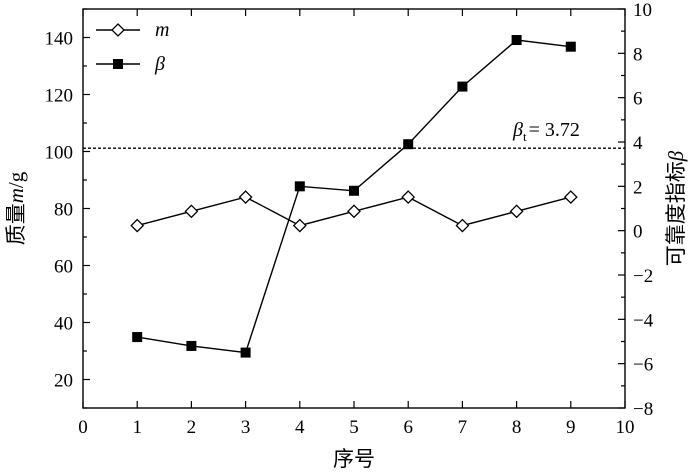  Describe the element at coordinates (546, 131) in the screenshot. I see `reference-line-label: βt = 3.72` at that location.